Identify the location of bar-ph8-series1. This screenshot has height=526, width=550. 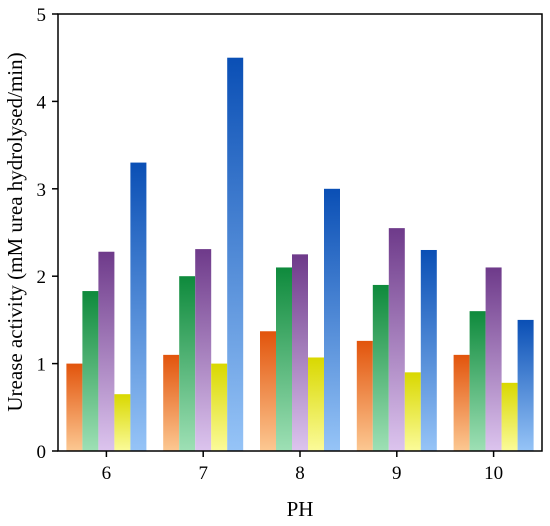
(268, 391).